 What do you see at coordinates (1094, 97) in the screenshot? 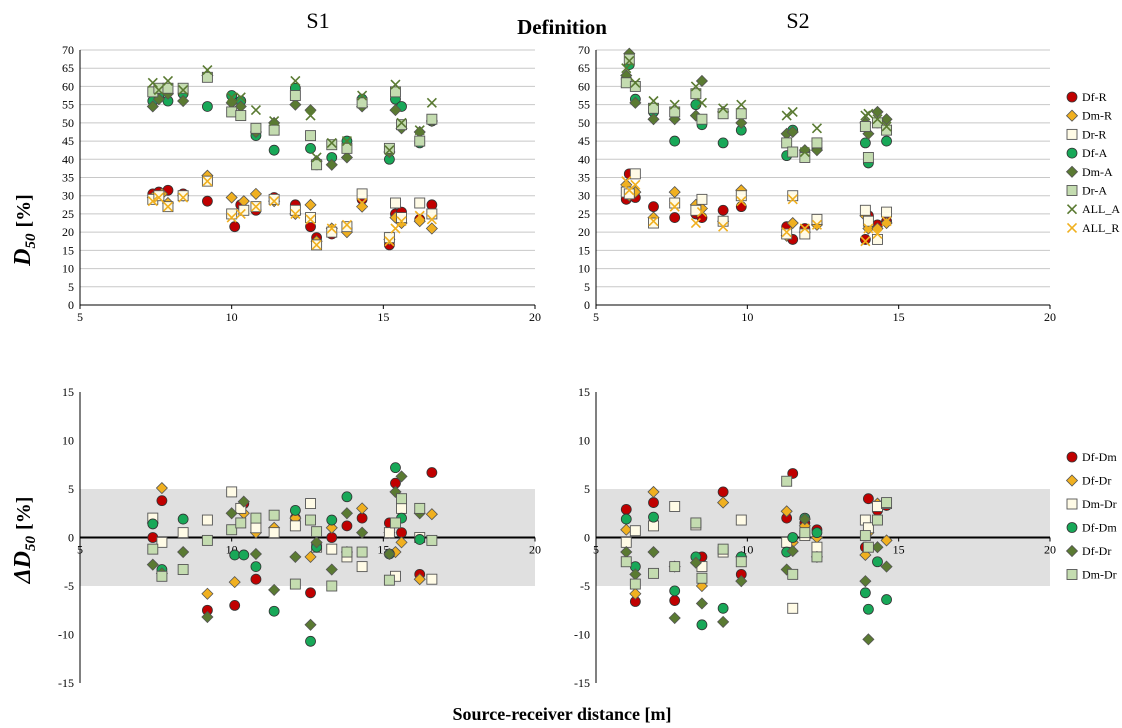
I see `legend-label: Df-R` at bounding box center [1094, 97].